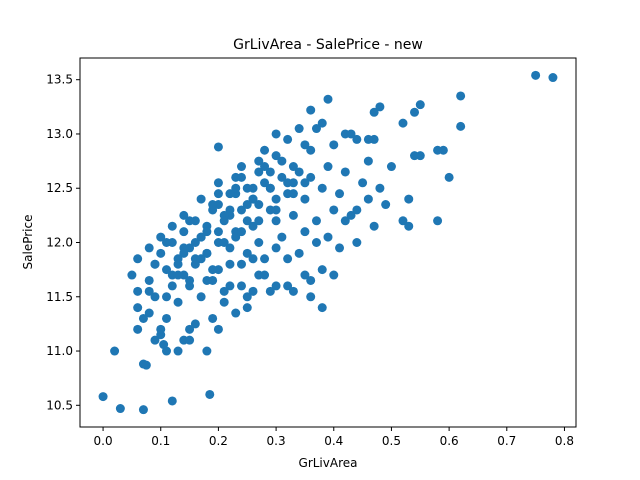 The width and height of the screenshot is (640, 480). Describe the element at coordinates (59, 80) in the screenshot. I see `y-tick-label: 13.5` at that location.